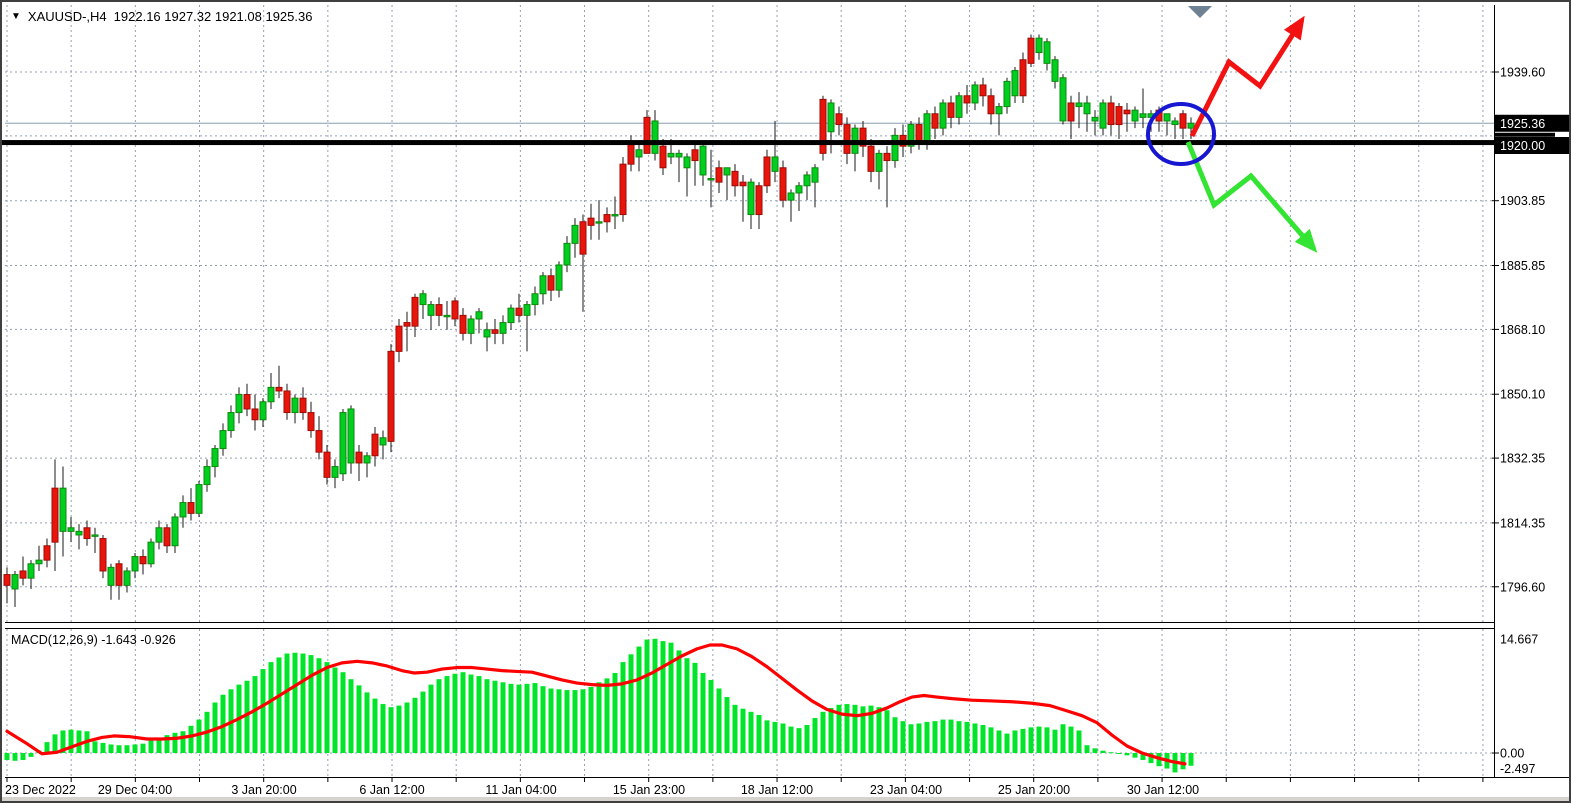  I want to click on horizontal-support-line, so click(749, 143).